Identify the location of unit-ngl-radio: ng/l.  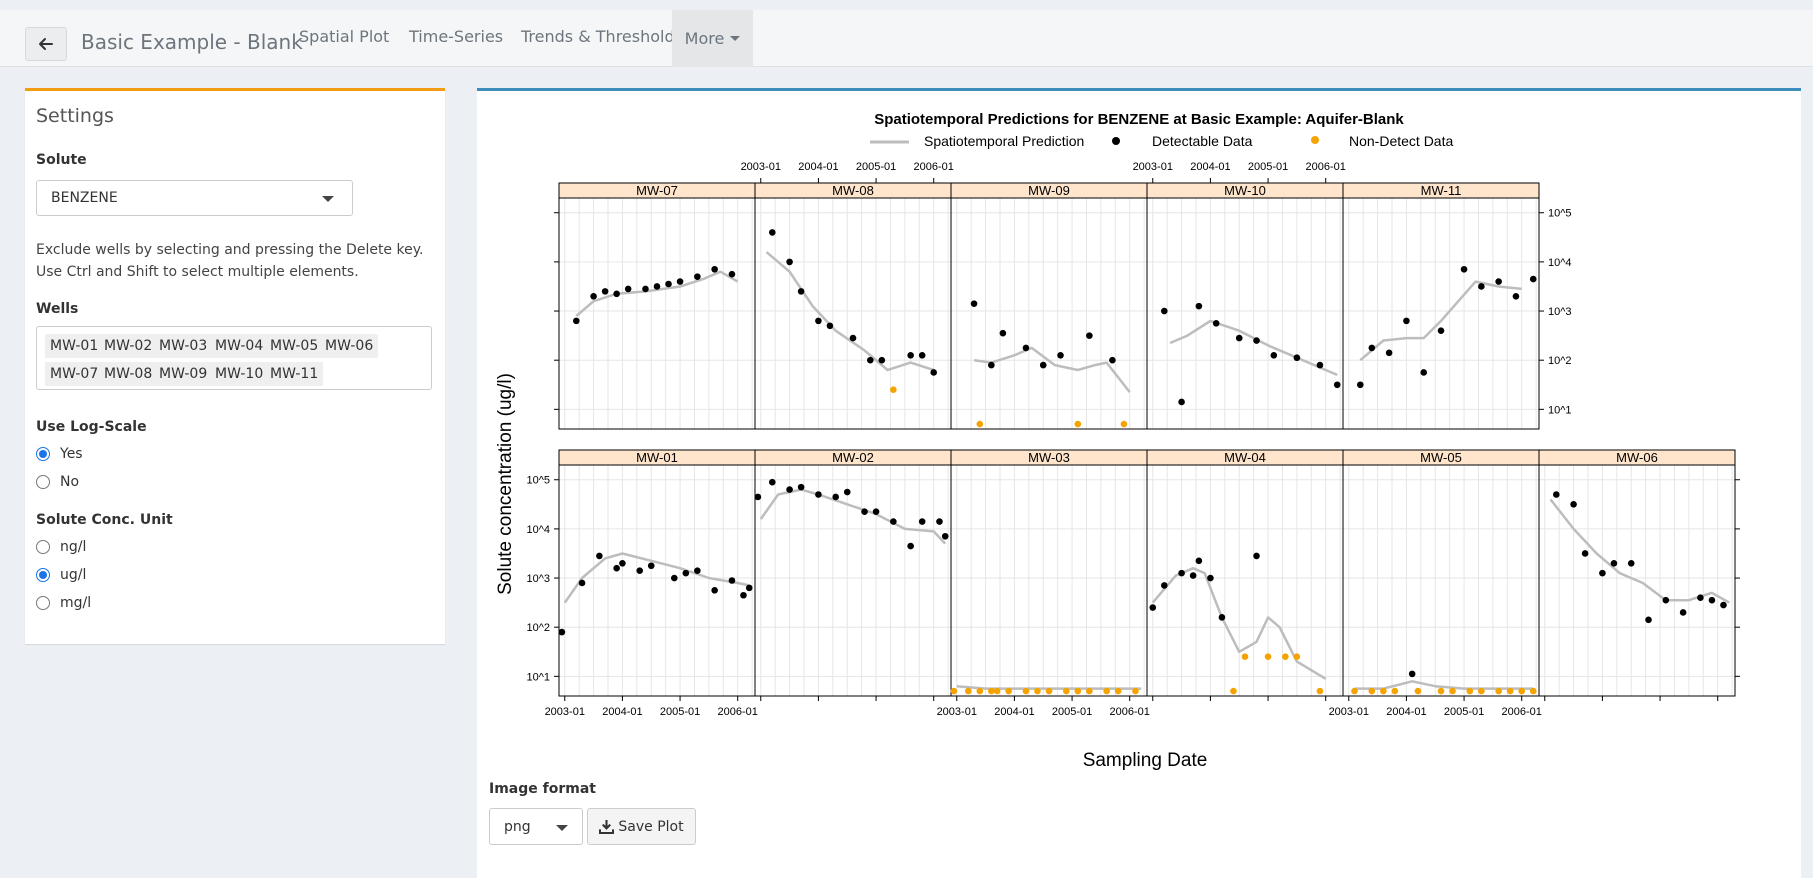
(61, 547).